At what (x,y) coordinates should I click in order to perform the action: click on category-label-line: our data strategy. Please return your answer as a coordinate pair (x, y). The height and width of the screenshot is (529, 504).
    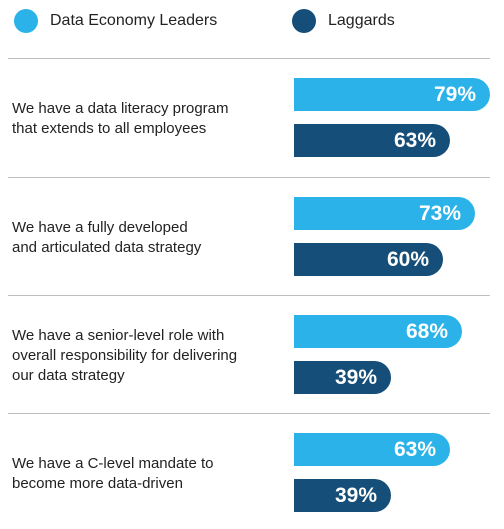
    Looking at the image, I should click on (68, 375).